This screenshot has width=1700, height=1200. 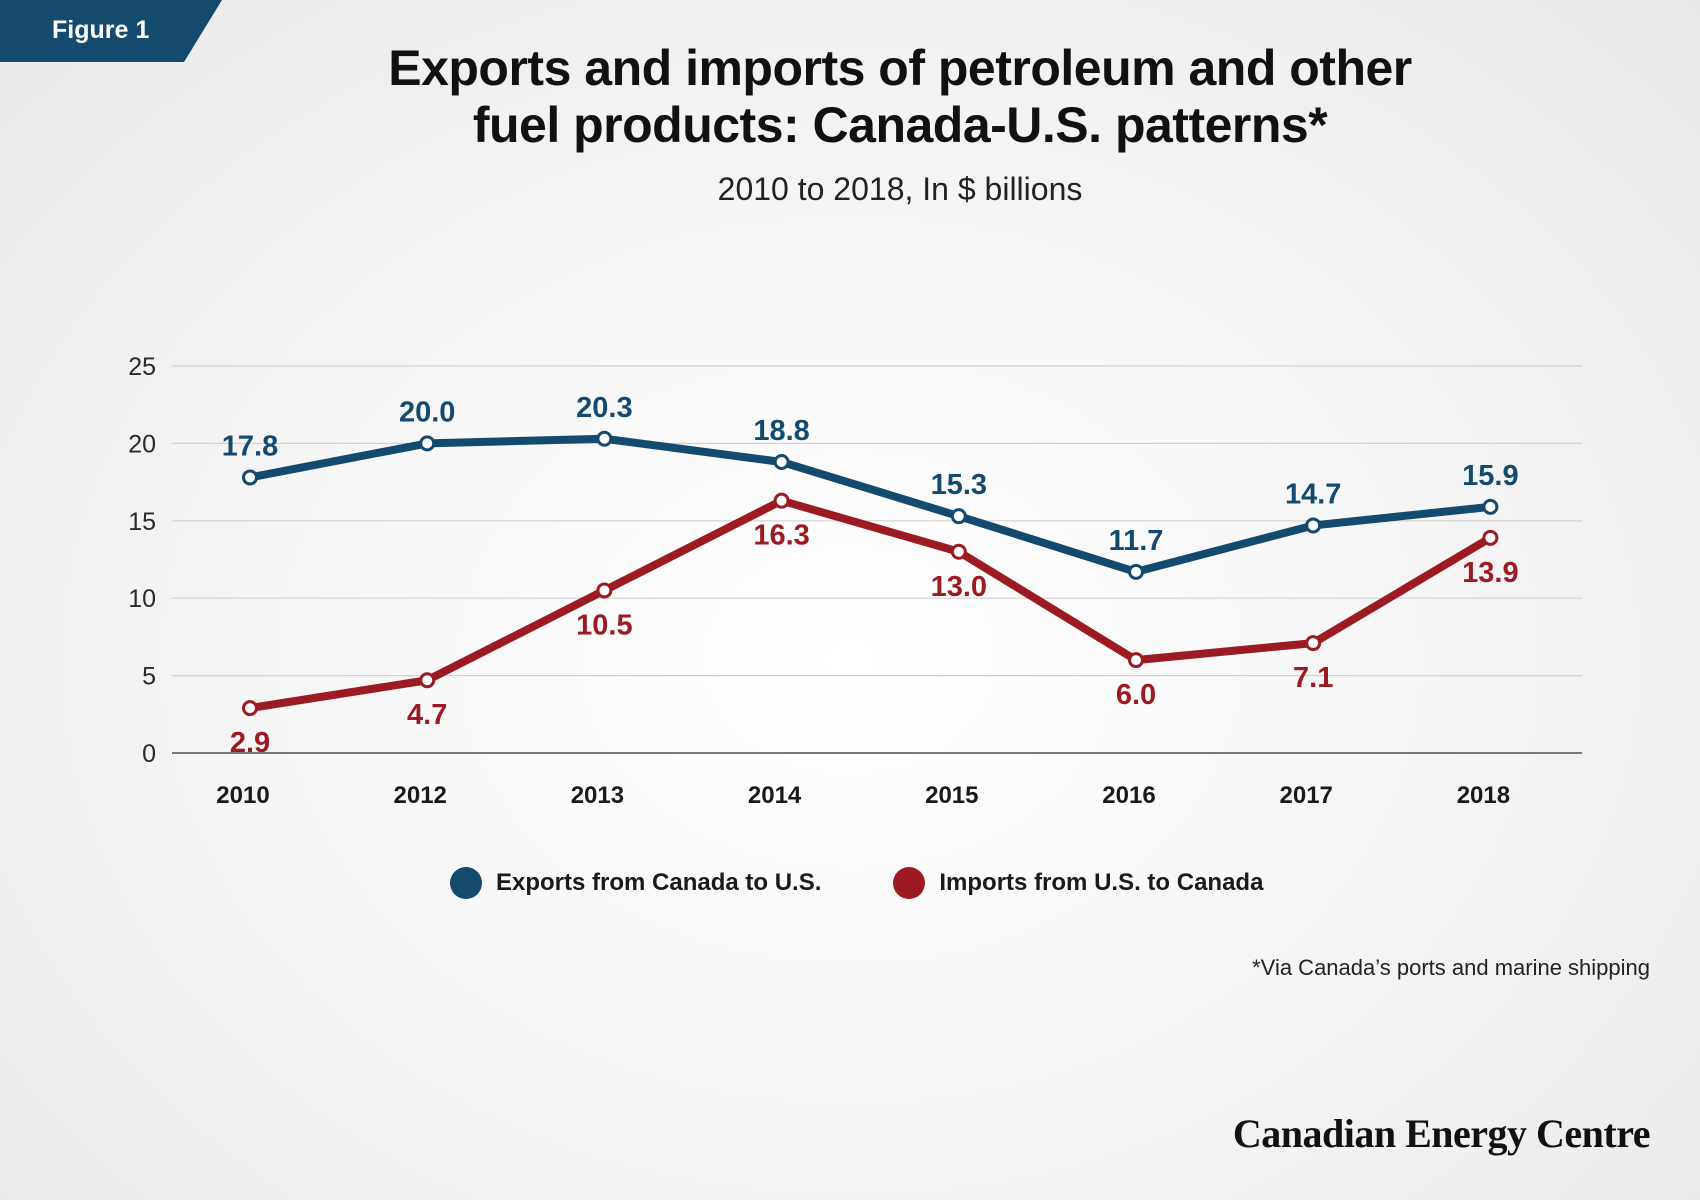 I want to click on footnote: *Via Canada’s ports and marine shipping, so click(x=1451, y=967).